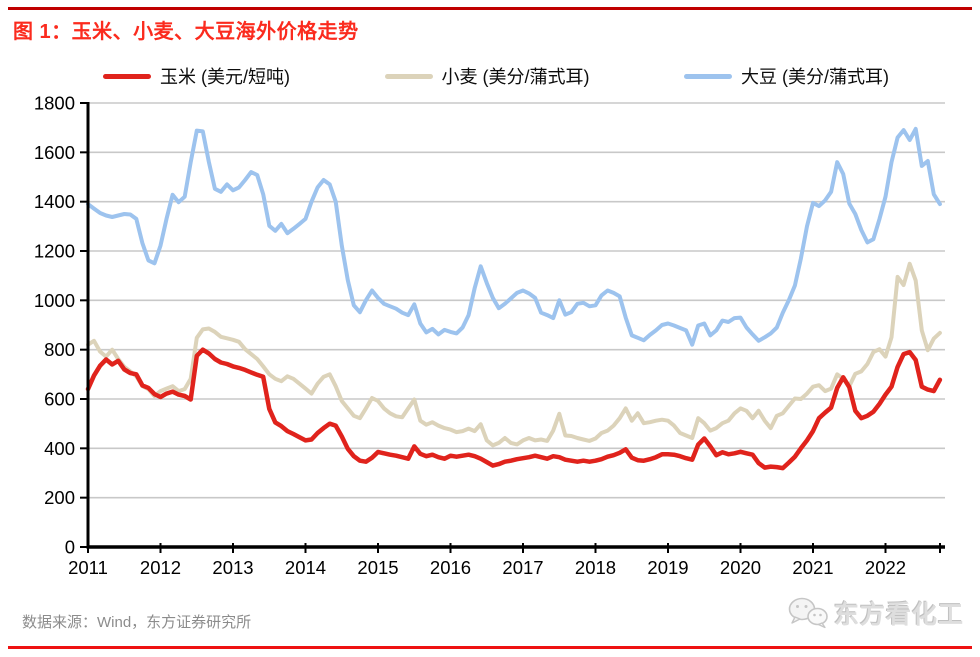 This screenshot has height=657, width=980. I want to click on source-note: 数据来源：Wind，东方证券研究所, so click(137, 622).